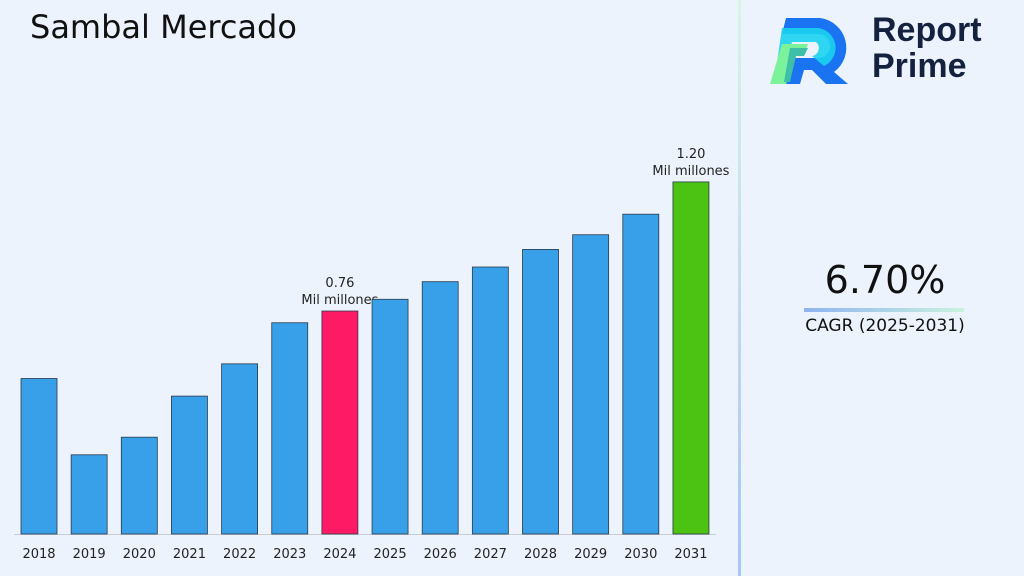 This screenshot has width=1024, height=576. Describe the element at coordinates (490, 554) in the screenshot. I see `tick-label-2027: 2027` at that location.